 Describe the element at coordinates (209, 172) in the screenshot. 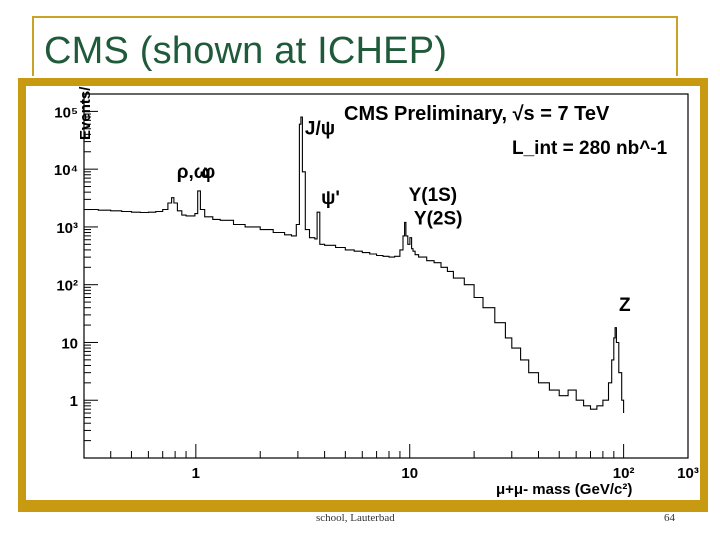

I see `peak-annotation: φ` at that location.